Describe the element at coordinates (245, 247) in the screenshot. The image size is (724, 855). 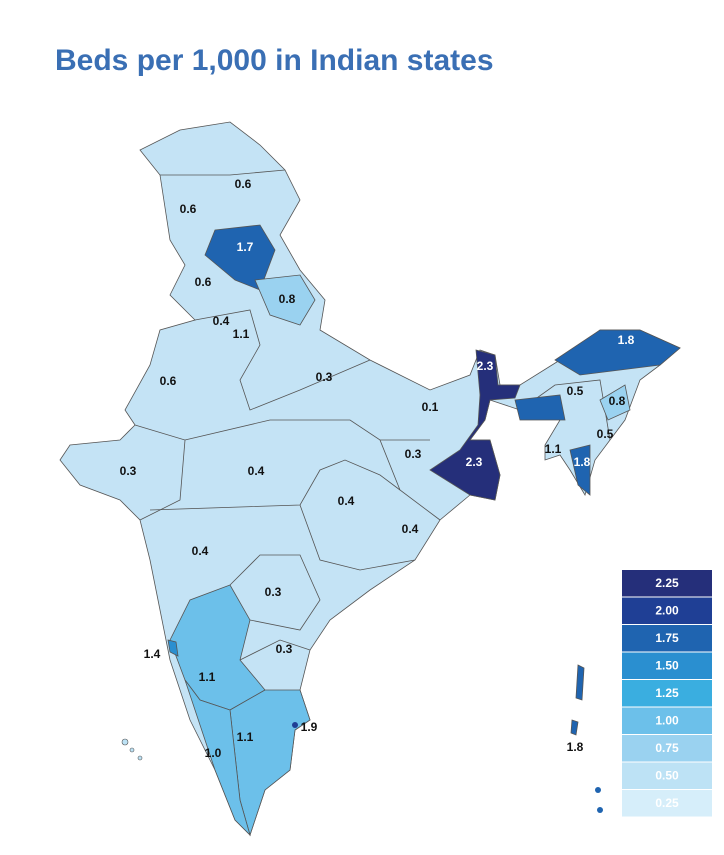
I see `region-value: 1.7` at that location.